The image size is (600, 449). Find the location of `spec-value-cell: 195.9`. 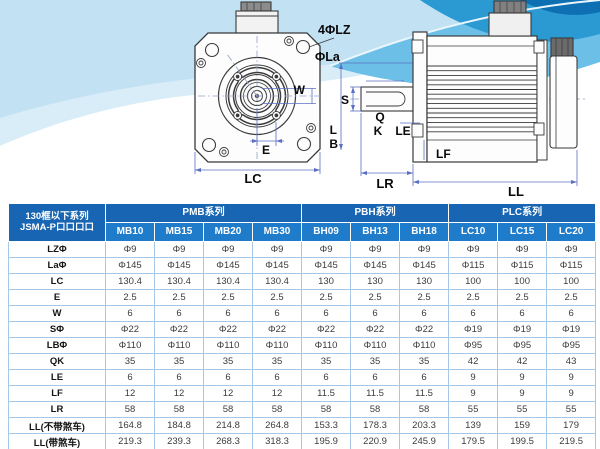

spec-value-cell: 195.9 is located at coordinates (326, 441).